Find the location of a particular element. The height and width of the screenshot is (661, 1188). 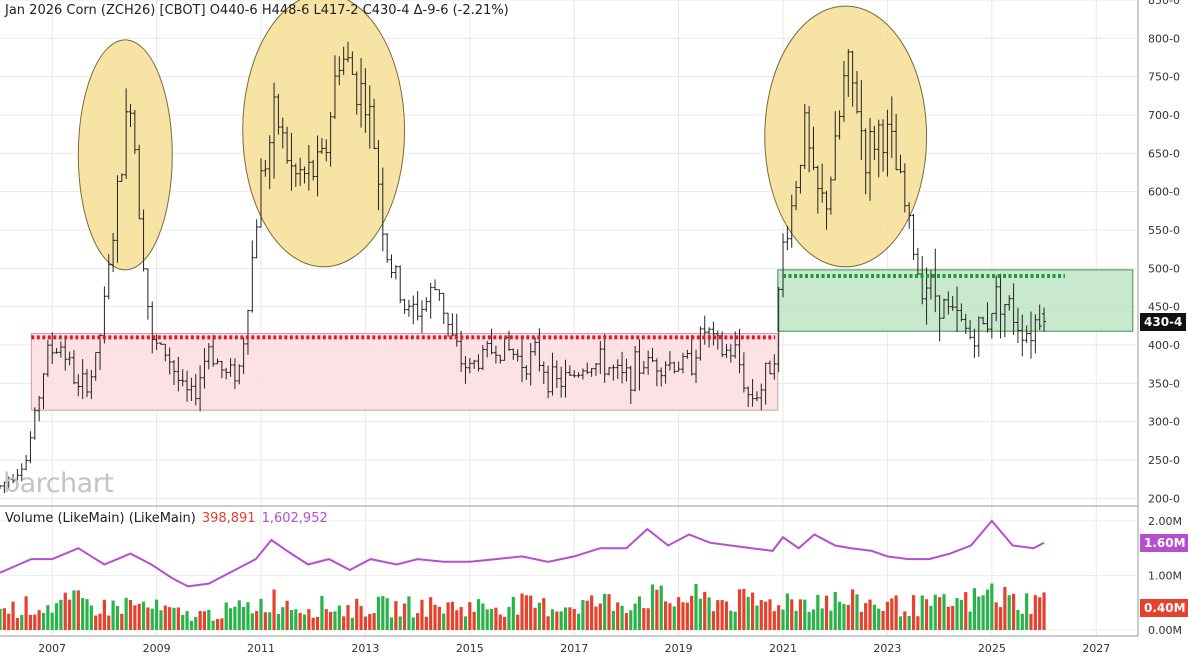

price-tick-label: 800-0 is located at coordinates (1164, 38).